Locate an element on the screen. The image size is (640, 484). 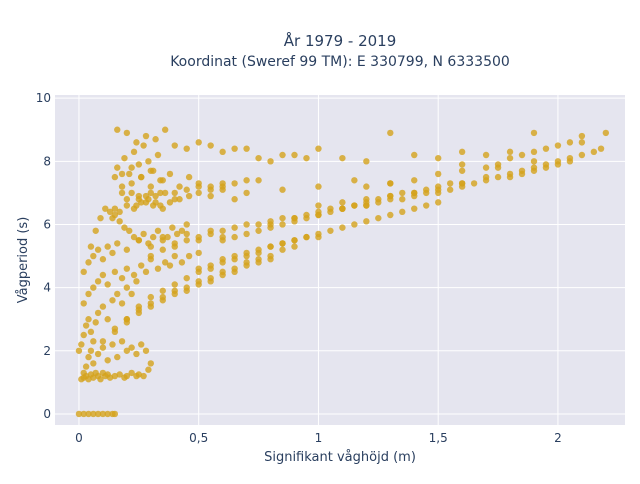
x-tick-label: 0,5 is located at coordinates (198, 438).